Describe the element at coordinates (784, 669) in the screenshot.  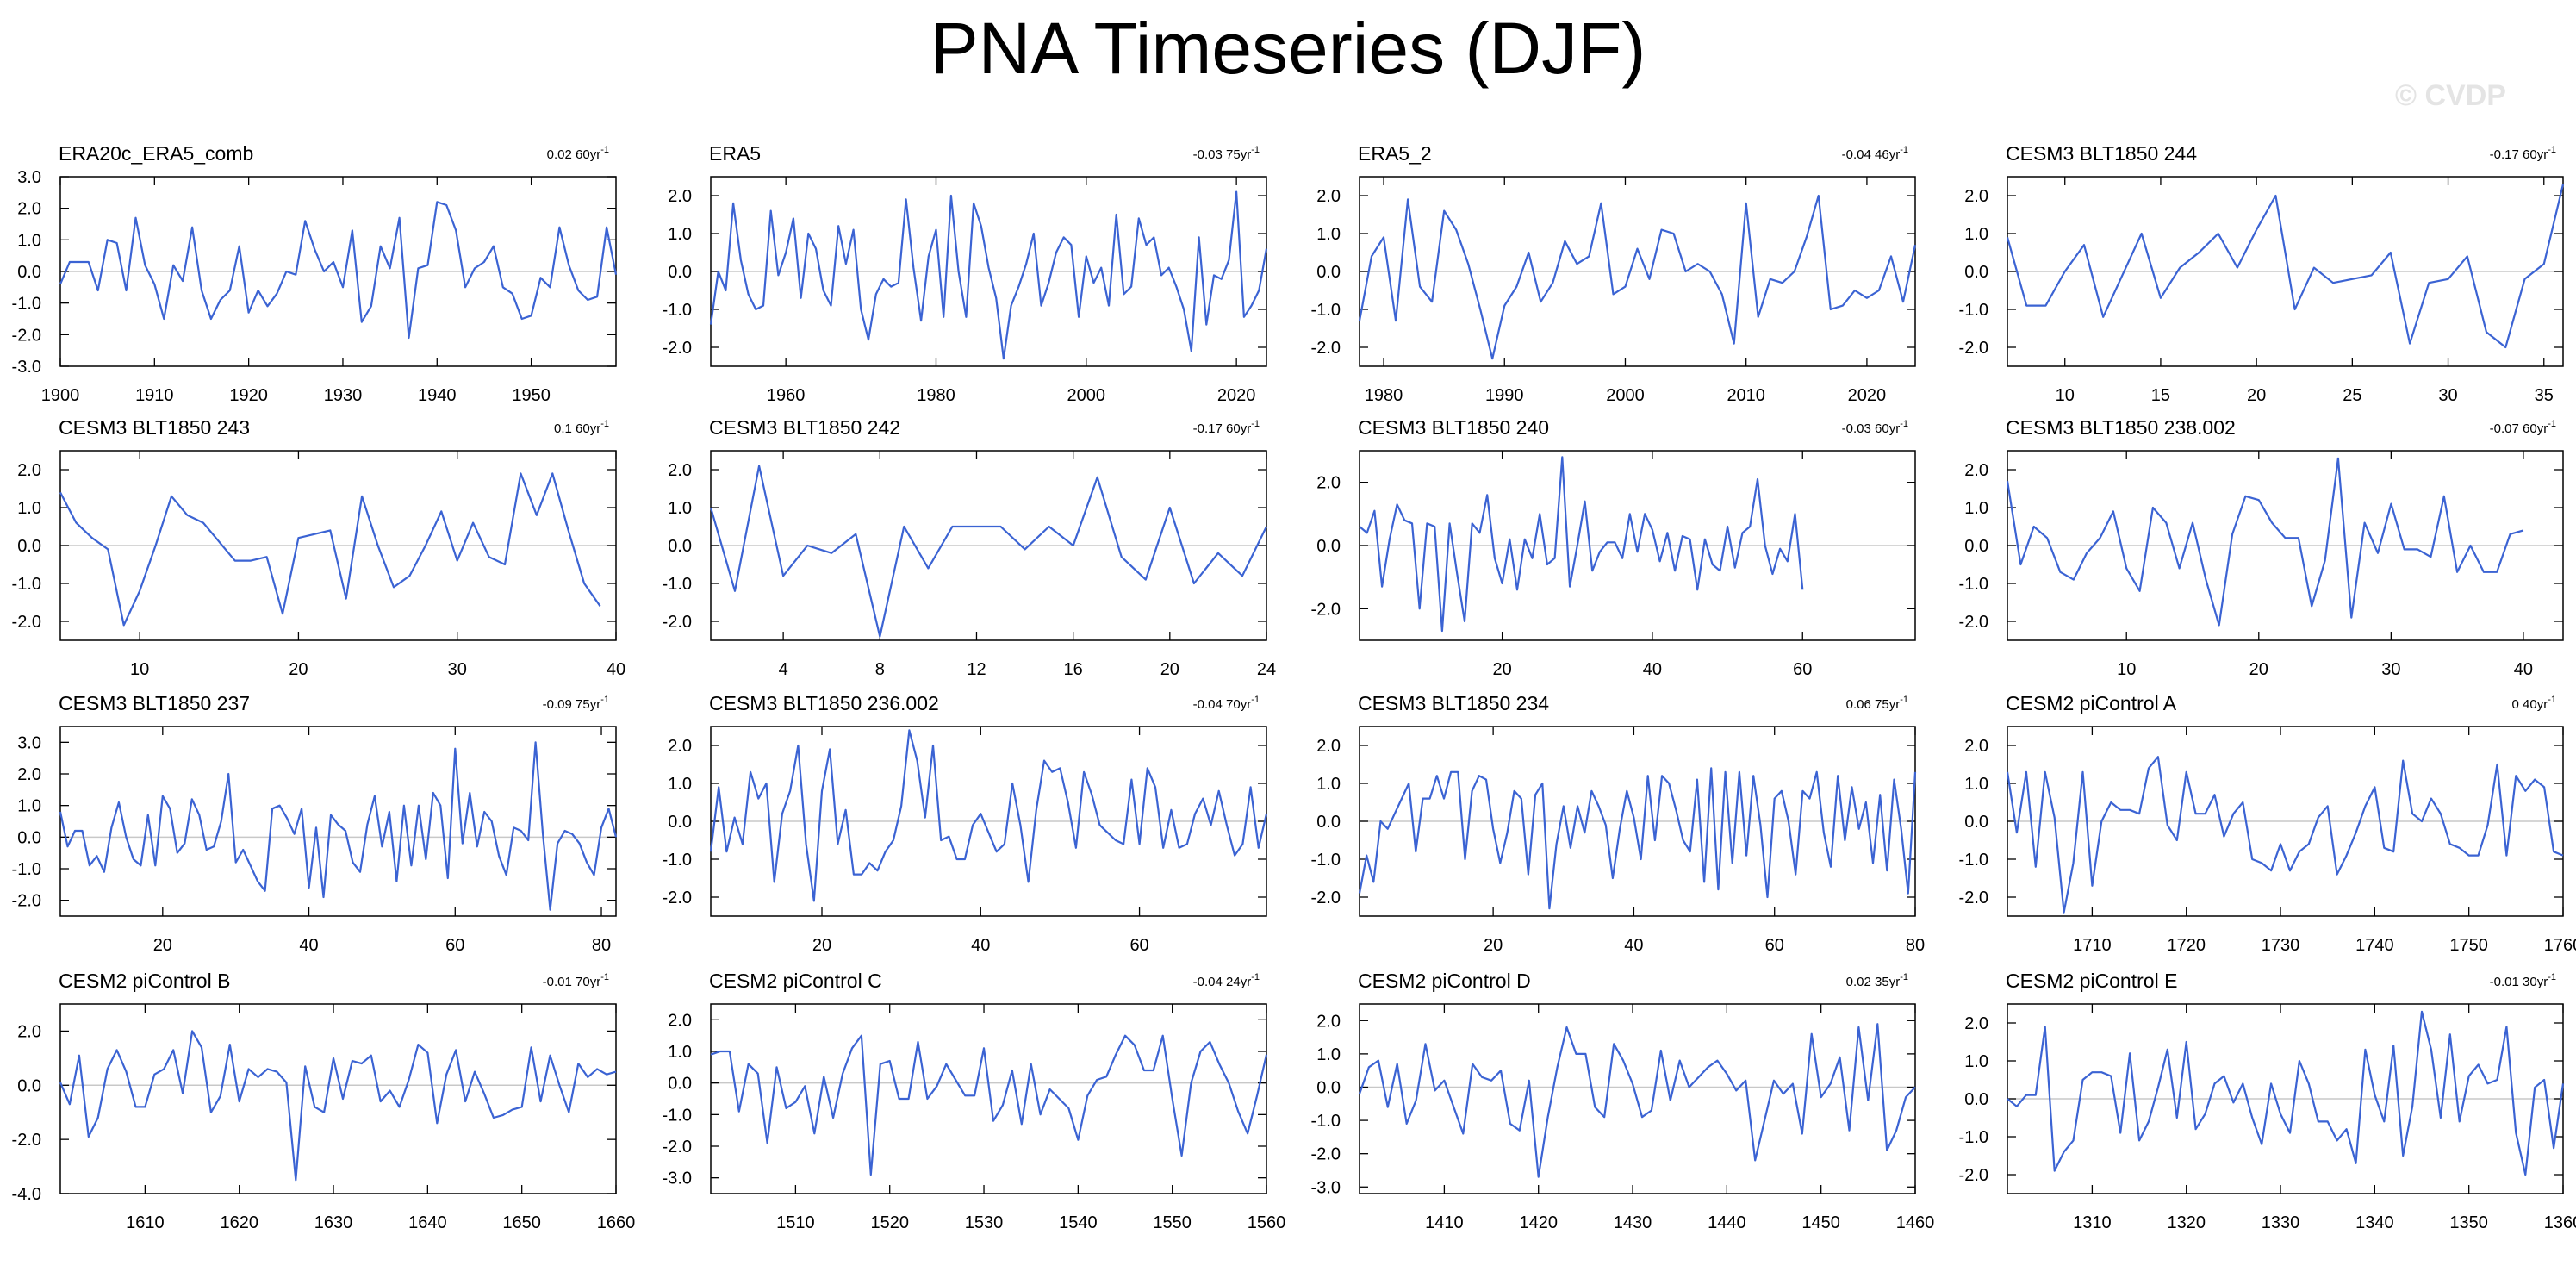
I see `x-tick-label: 4` at that location.